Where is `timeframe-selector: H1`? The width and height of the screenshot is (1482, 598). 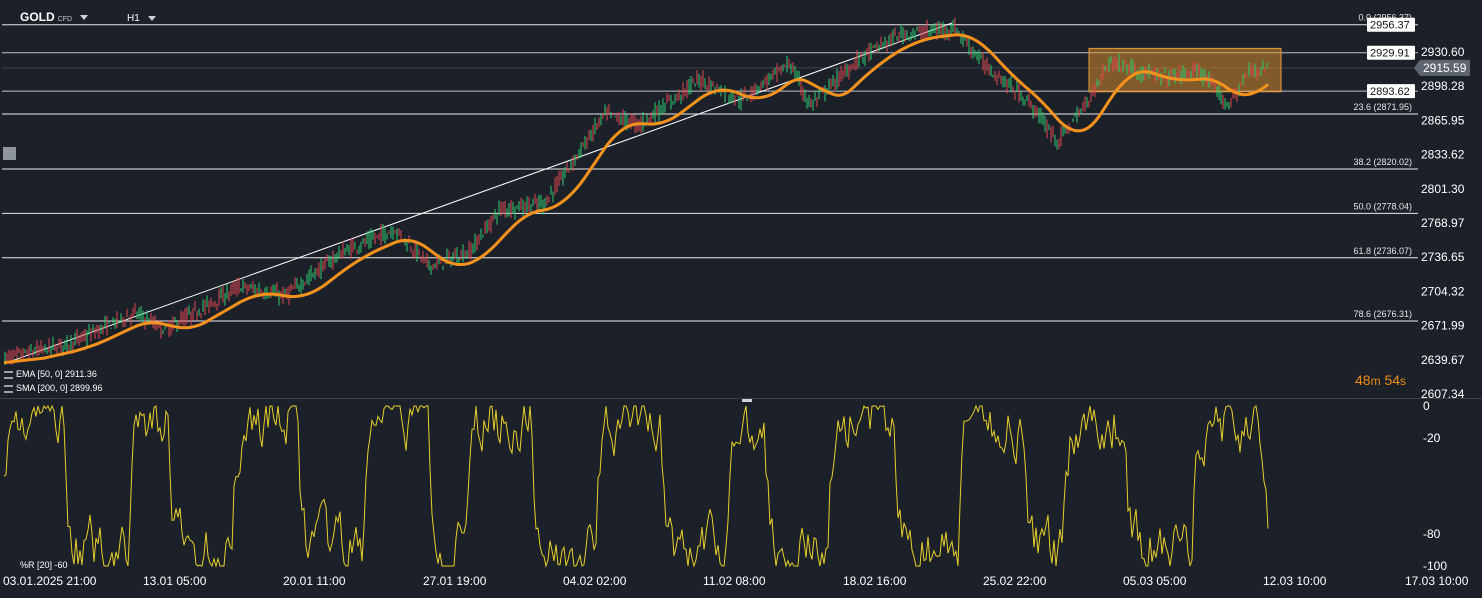
timeframe-selector: H1 is located at coordinates (141, 21).